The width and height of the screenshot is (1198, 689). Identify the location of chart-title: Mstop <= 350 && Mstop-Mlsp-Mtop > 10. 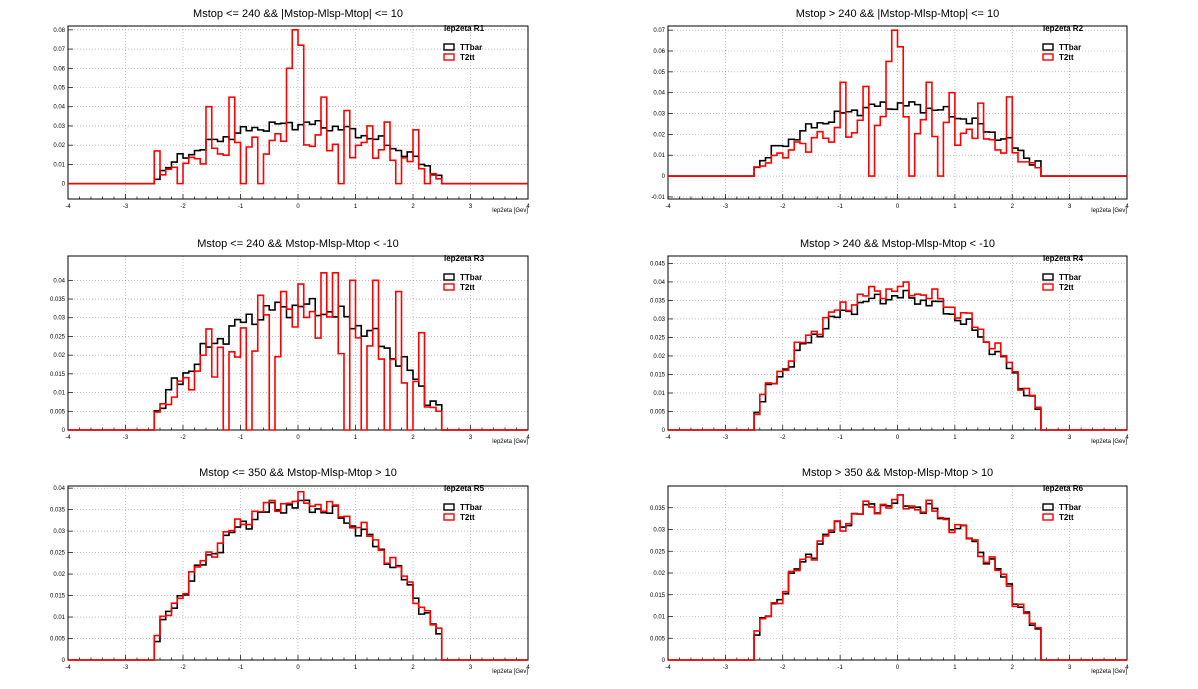
(298, 473).